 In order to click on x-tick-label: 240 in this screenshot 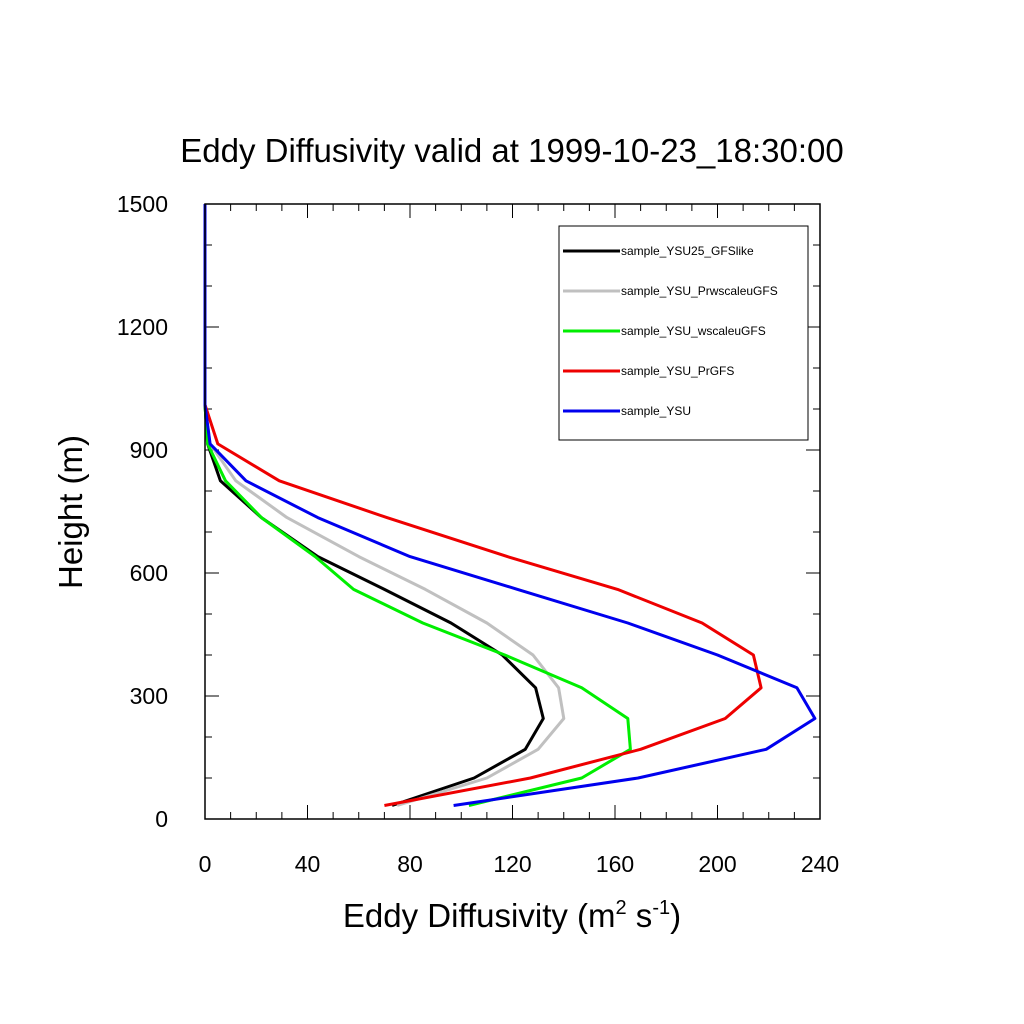, I will do `click(820, 864)`.